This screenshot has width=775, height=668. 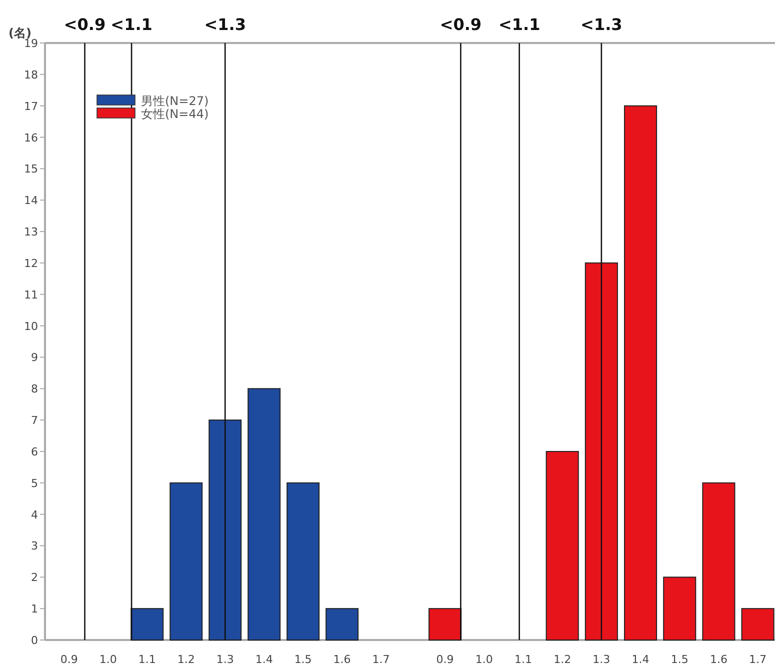 I want to click on legend-label: 女性(N=44), so click(x=175, y=114).